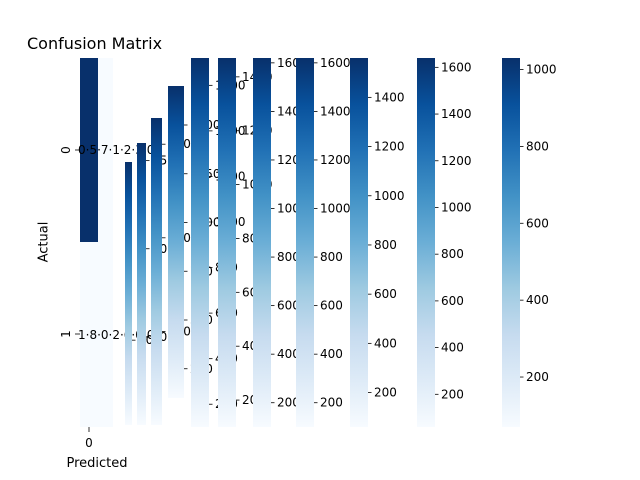  Describe the element at coordinates (288, 306) in the screenshot. I see `colorbar-6-tick-label: 600` at that location.